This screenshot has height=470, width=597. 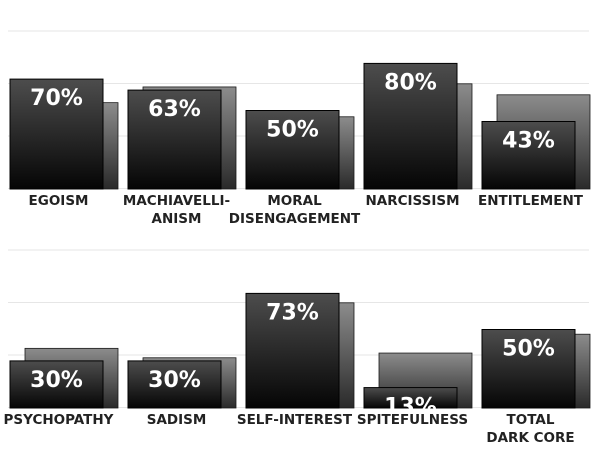 I want to click on value-label: 13%, so click(x=410, y=407).